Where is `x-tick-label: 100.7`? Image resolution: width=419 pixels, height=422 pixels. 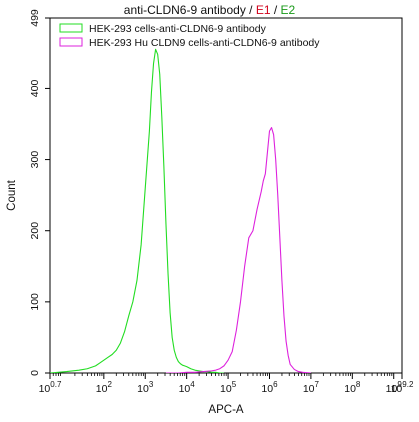
x-tick-label: 100.7 is located at coordinates (50, 387).